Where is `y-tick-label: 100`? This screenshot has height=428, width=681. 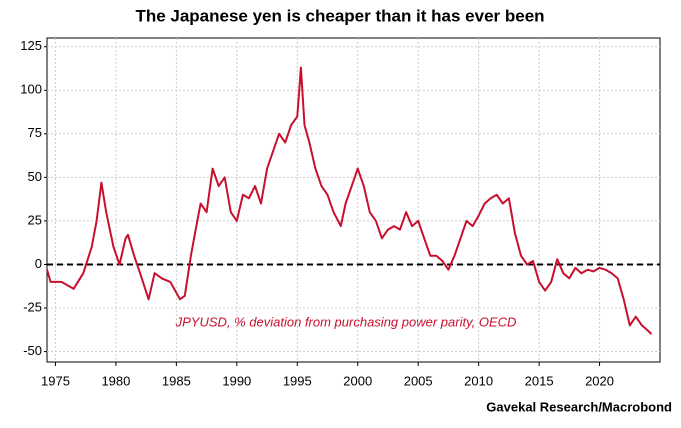 y-tick-label: 100 is located at coordinates (31, 89).